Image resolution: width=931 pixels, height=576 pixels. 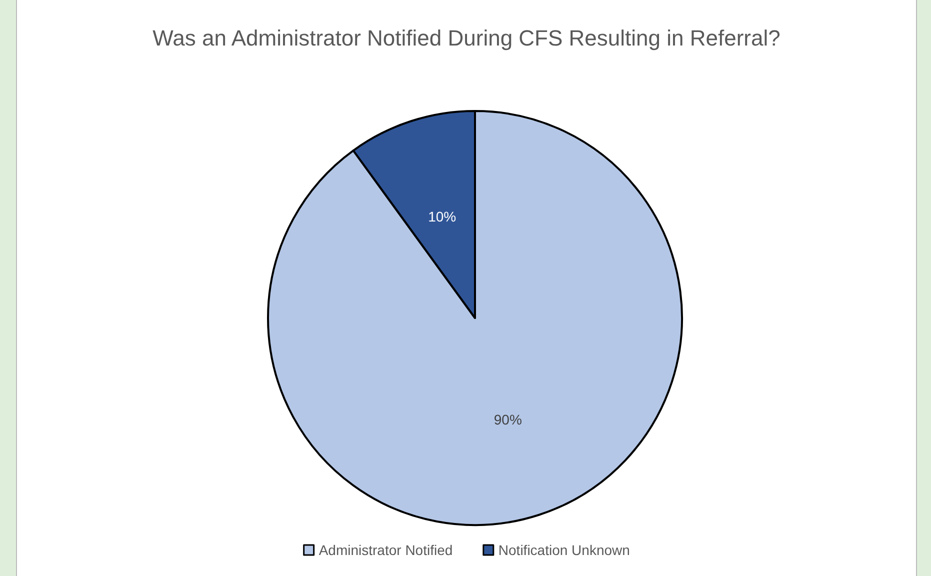 What do you see at coordinates (466, 38) in the screenshot?
I see `chart-title: Was an Administrator Notified During CFS Resulting in Referral?` at bounding box center [466, 38].